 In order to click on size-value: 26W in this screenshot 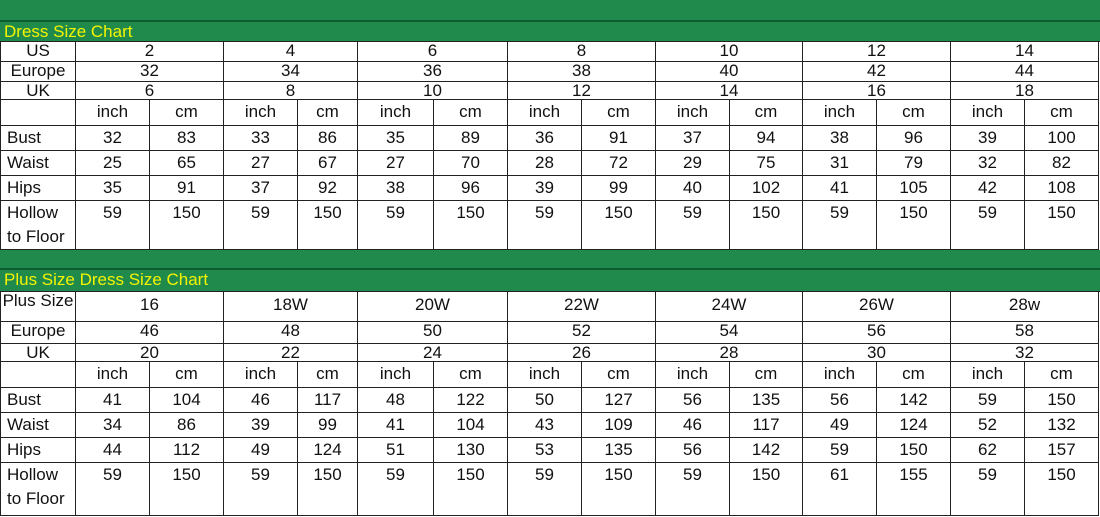, I will do `click(877, 307)`.